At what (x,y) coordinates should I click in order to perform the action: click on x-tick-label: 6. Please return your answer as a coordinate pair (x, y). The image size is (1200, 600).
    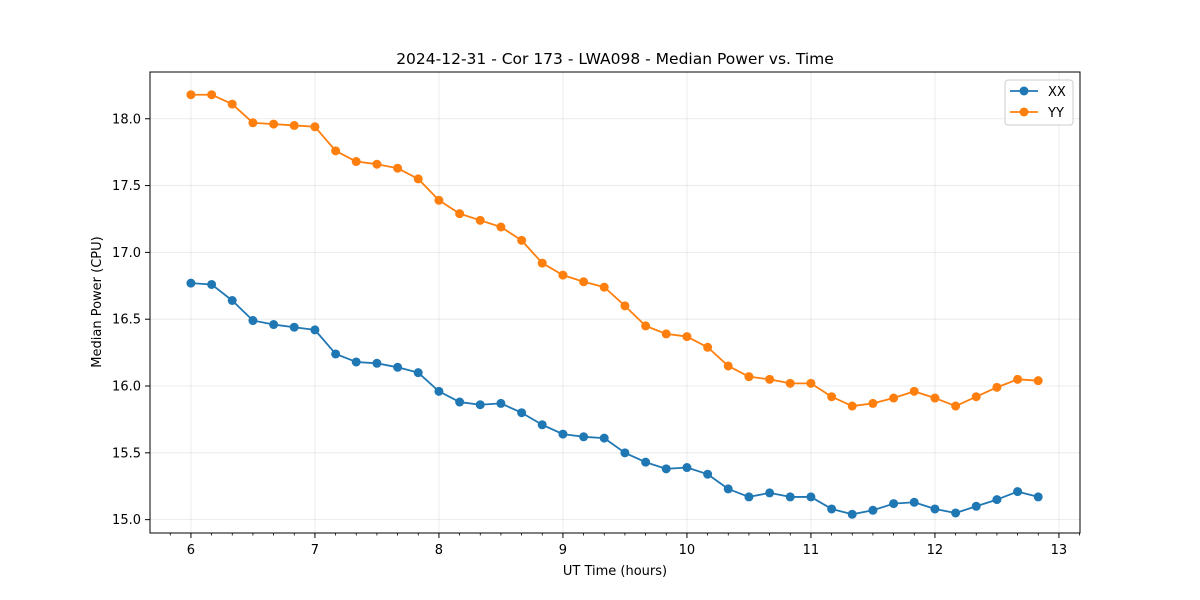
    Looking at the image, I should click on (191, 550).